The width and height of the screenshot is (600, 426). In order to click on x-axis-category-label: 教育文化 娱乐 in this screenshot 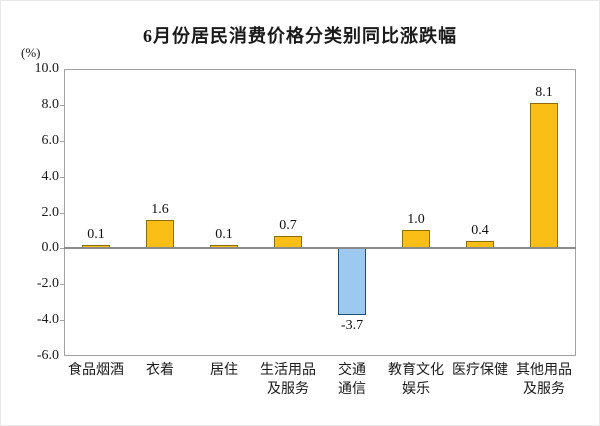, I will do `click(416, 380)`.